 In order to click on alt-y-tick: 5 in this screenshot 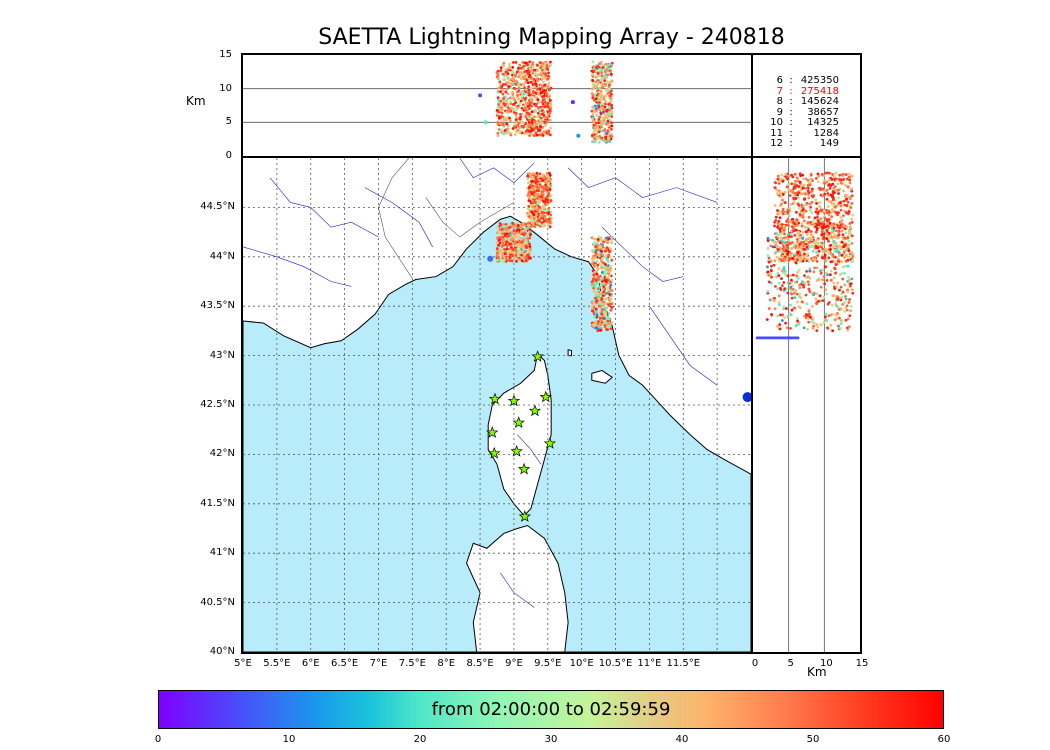, I will do `click(228, 122)`.